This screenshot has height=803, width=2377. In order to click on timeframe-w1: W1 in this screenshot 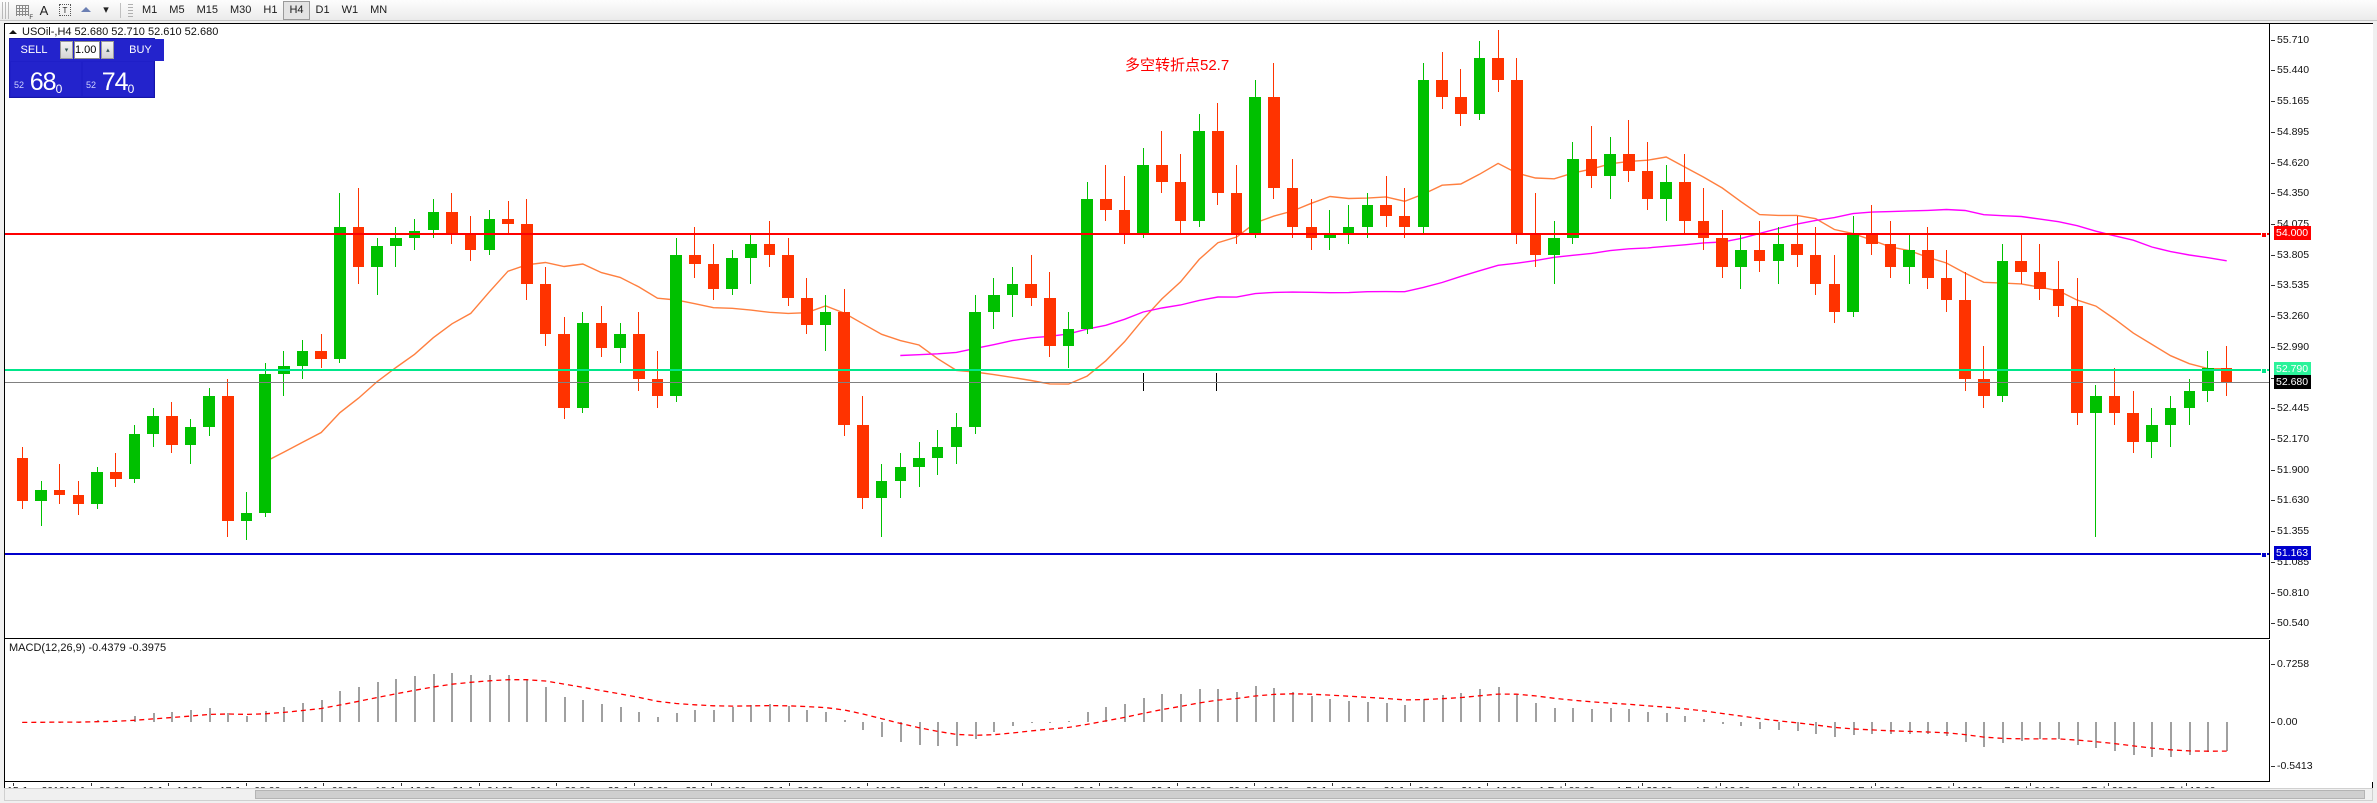, I will do `click(350, 10)`.